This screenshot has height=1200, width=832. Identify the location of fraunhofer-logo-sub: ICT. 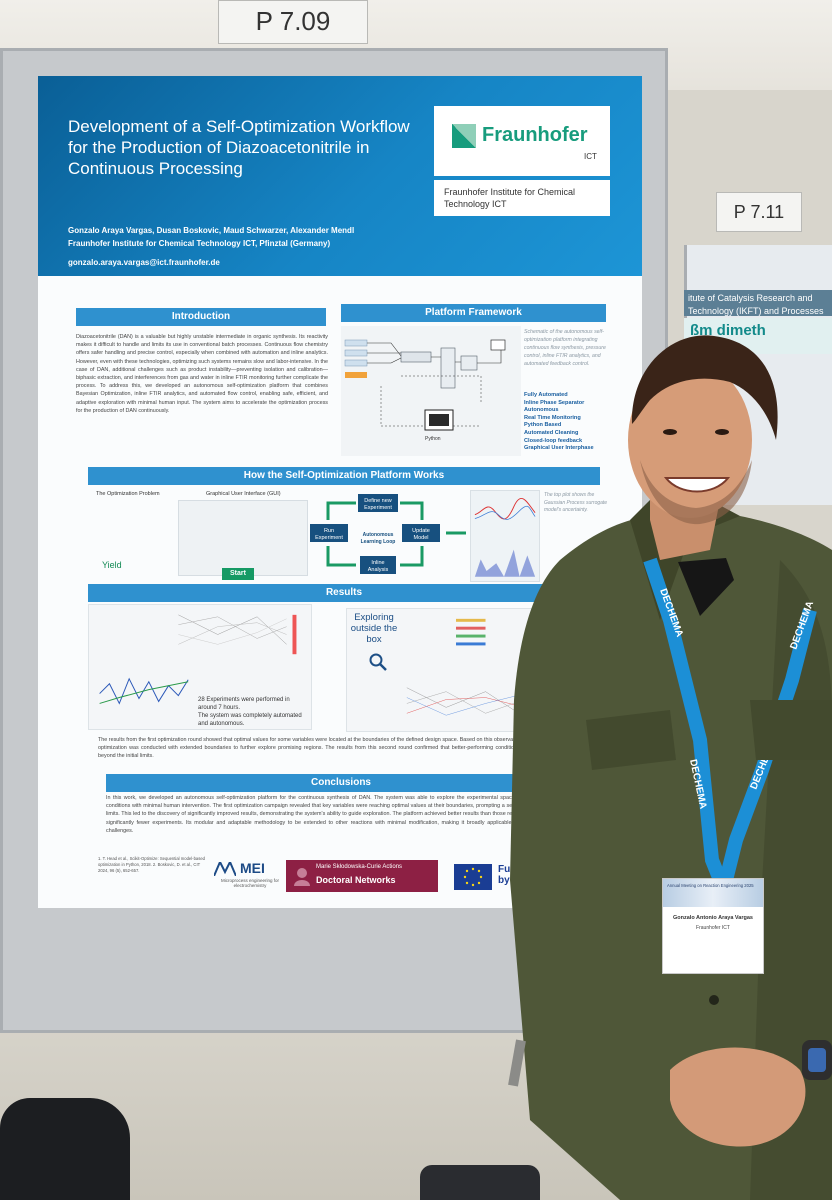
(590, 156).